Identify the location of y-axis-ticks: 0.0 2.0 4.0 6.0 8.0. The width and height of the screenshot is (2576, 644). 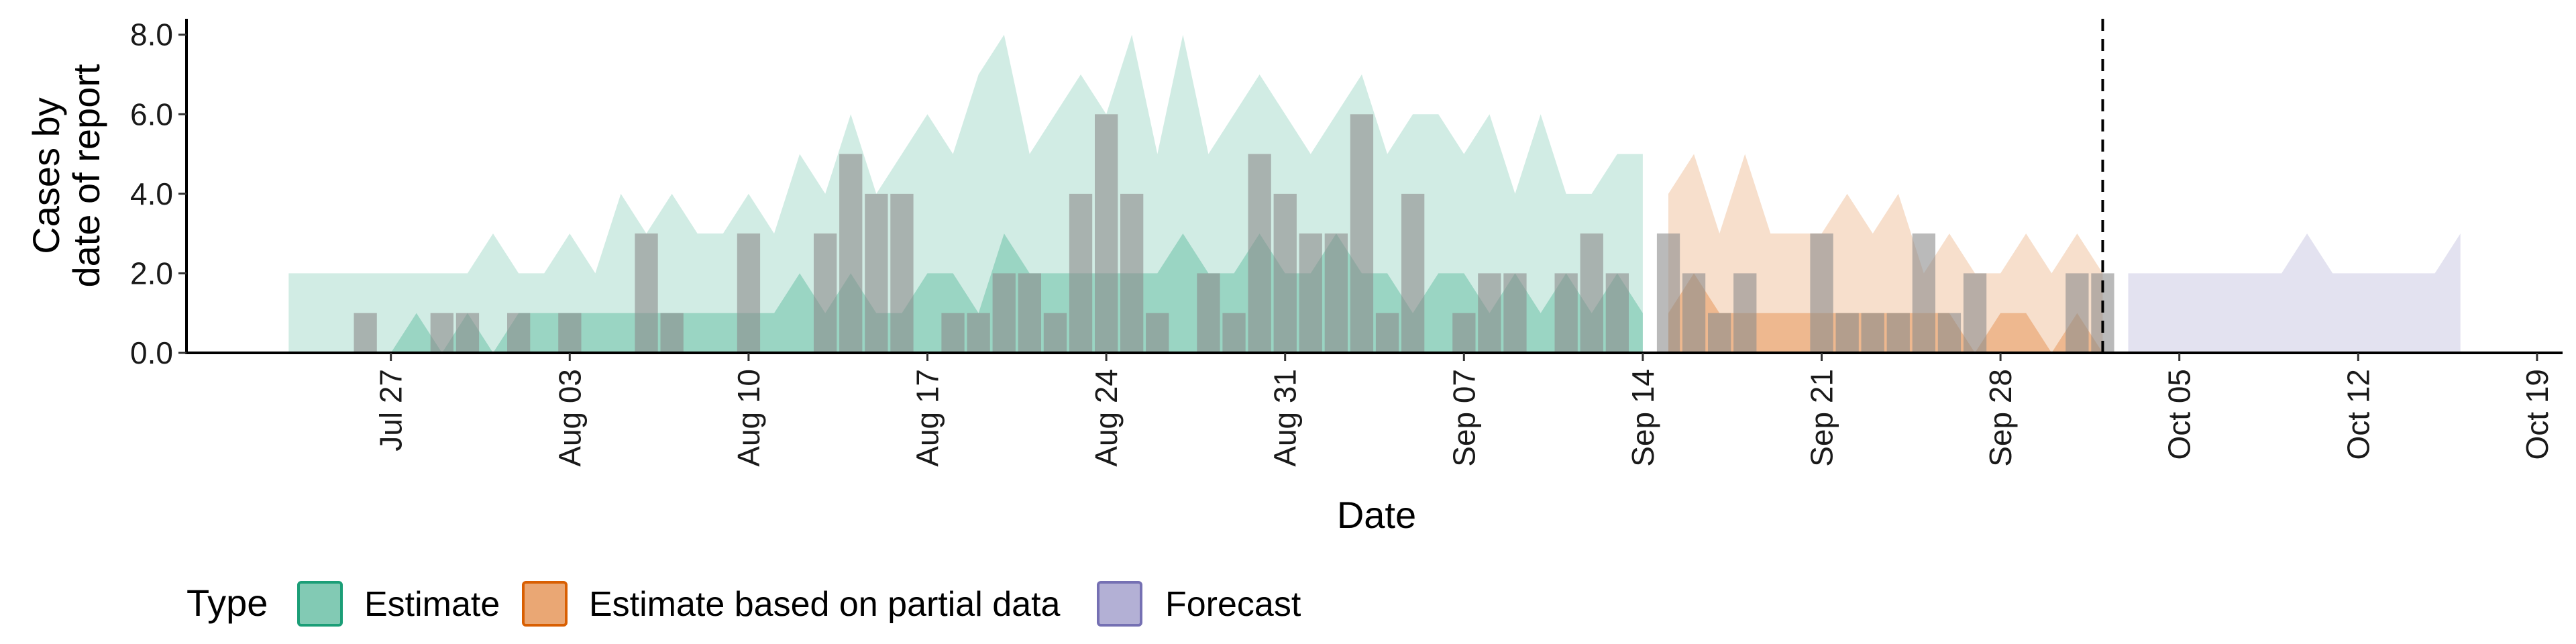
(158, 193).